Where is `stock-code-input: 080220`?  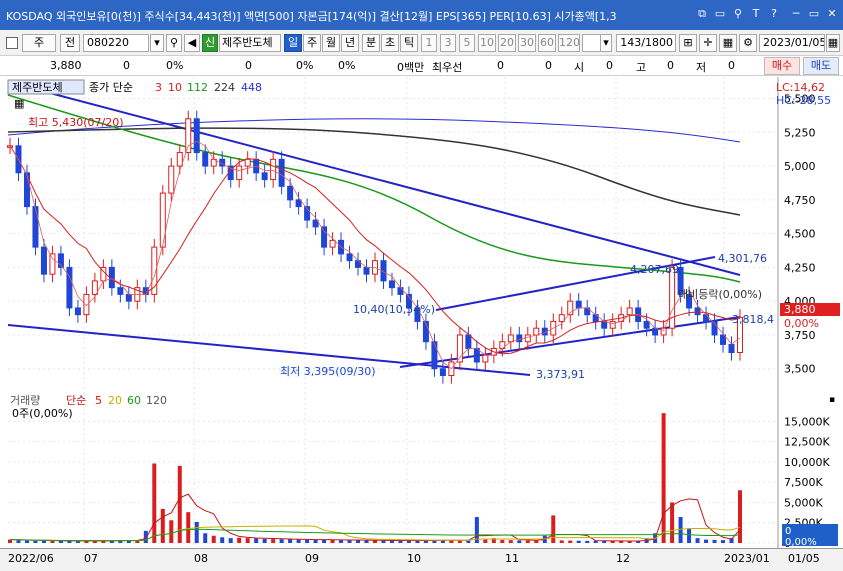
stock-code-input: 080220 is located at coordinates (116, 43).